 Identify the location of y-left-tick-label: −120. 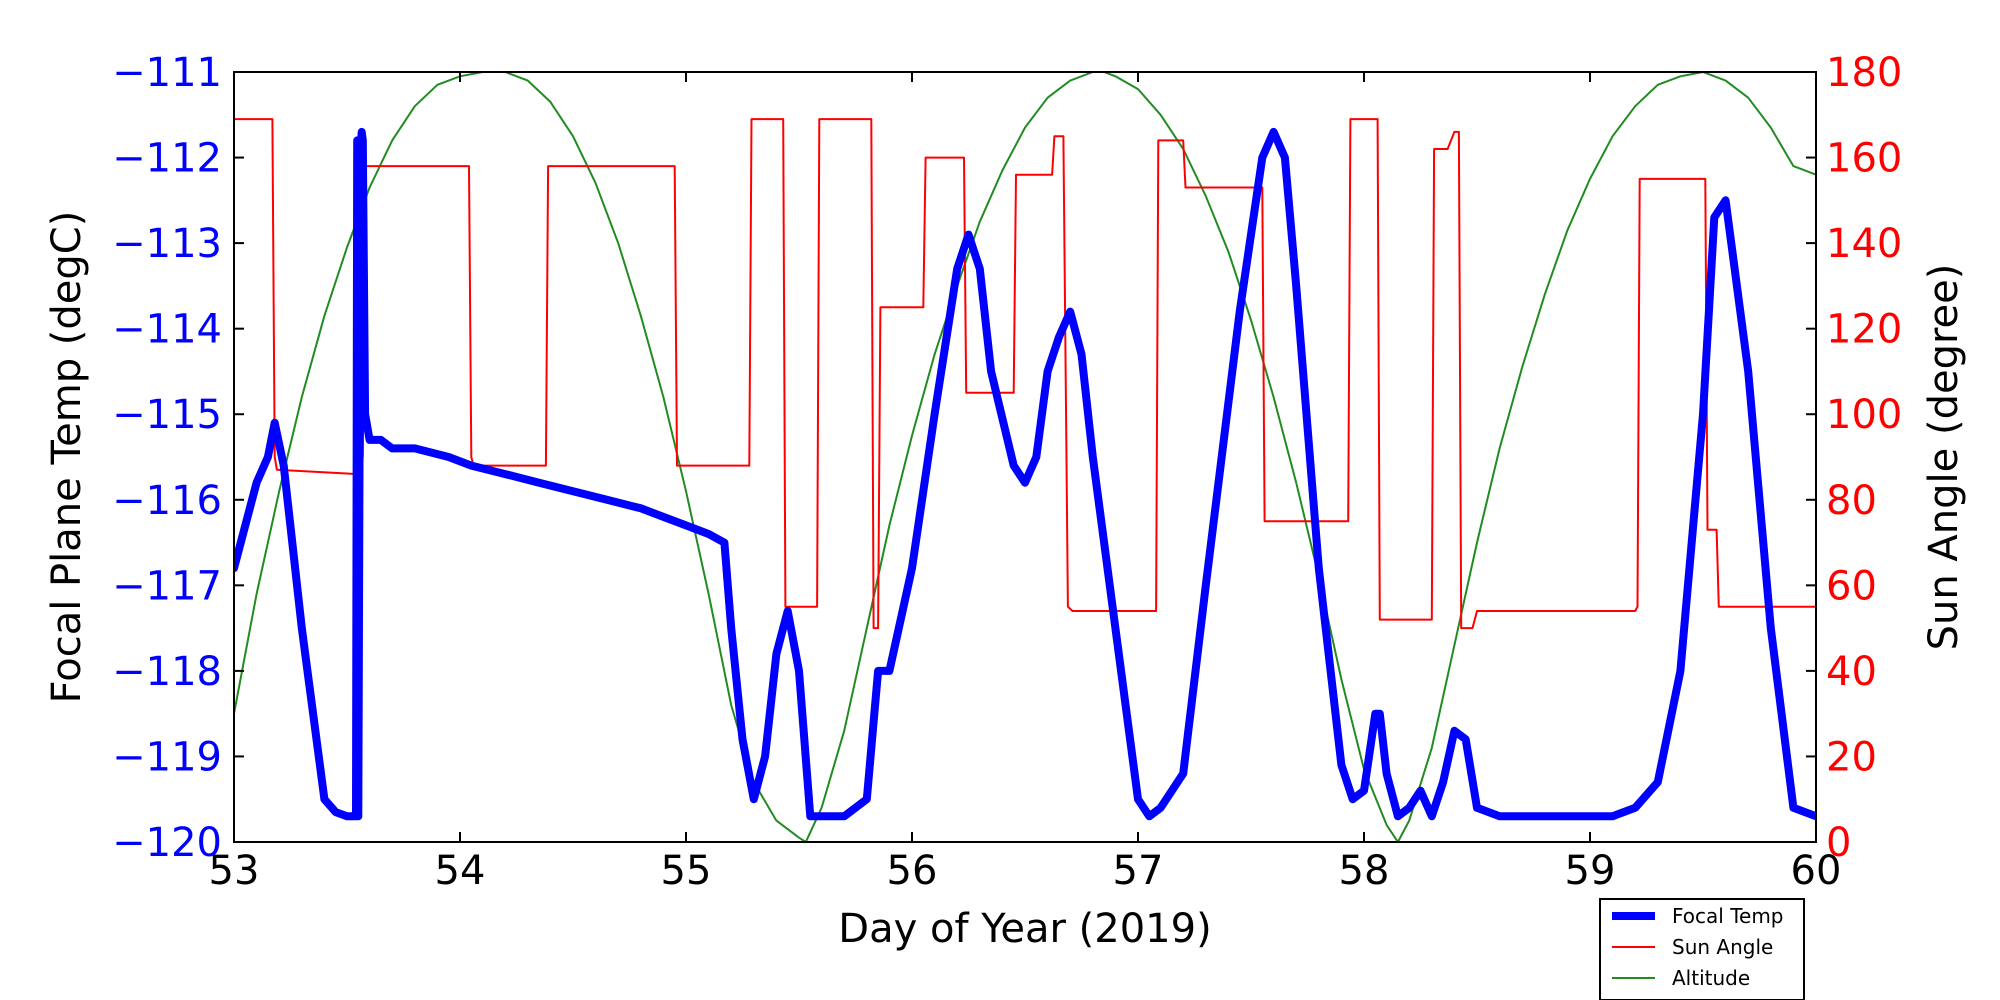
(167, 843).